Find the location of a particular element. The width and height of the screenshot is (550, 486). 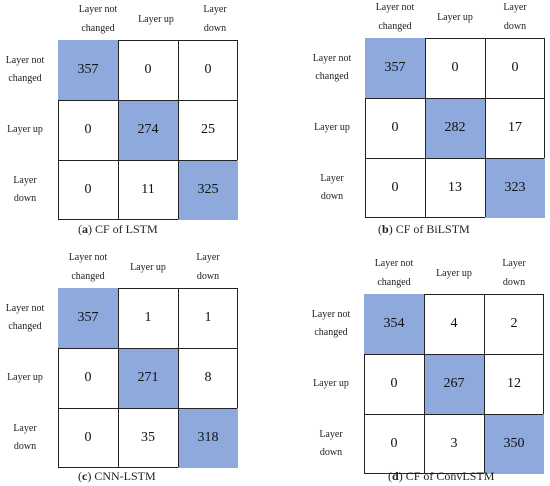

panel-caption-letter: a is located at coordinates (85, 229).